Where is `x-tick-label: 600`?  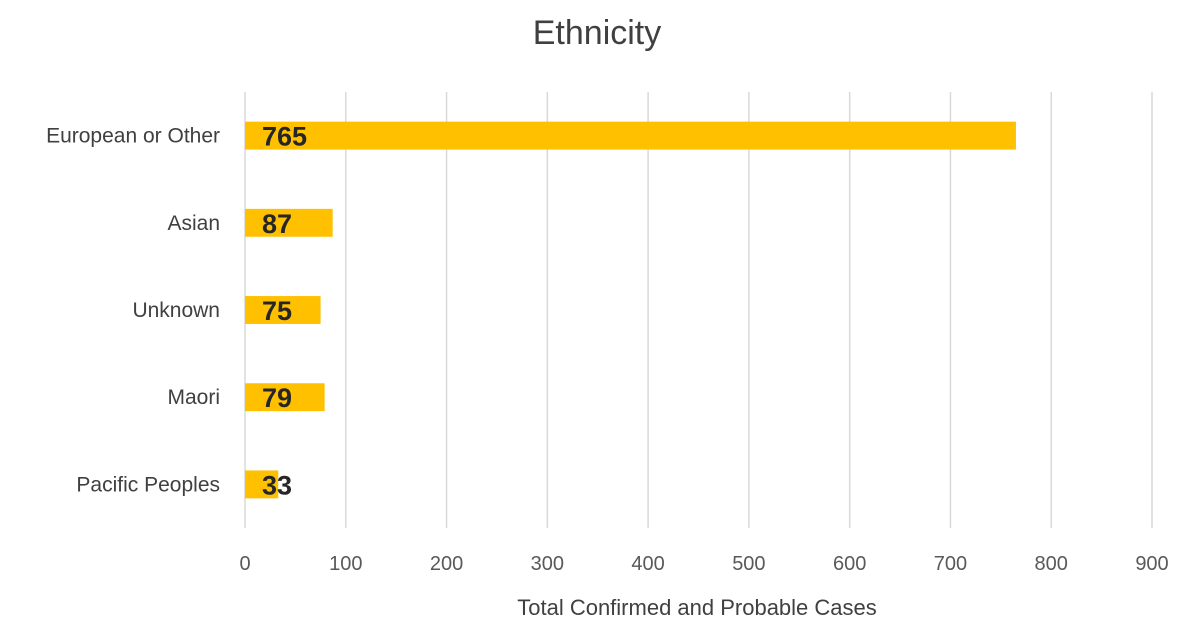 x-tick-label: 600 is located at coordinates (849, 564).